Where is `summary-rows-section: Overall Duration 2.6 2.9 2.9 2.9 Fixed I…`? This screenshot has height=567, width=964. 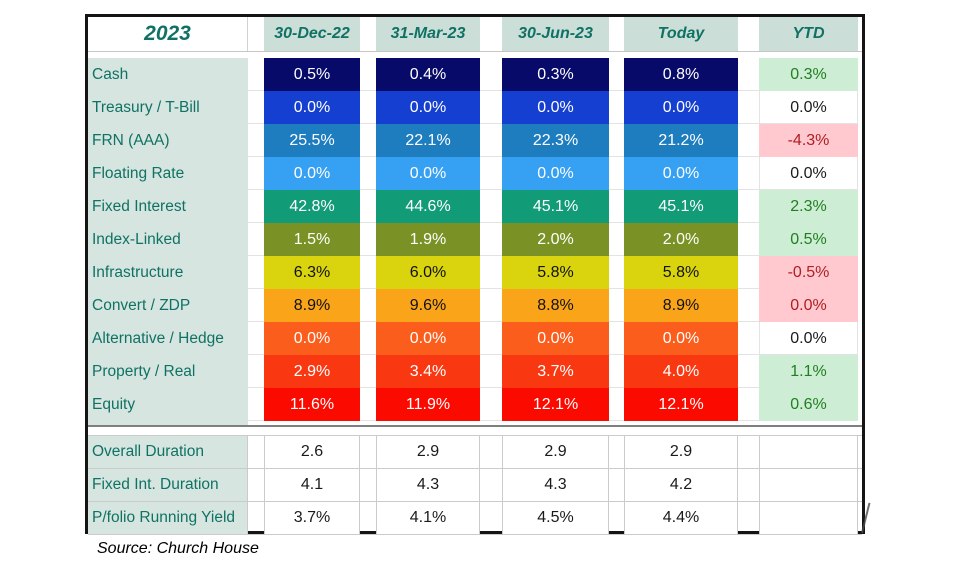 summary-rows-section: Overall Duration 2.6 2.9 2.9 2.9 Fixed I… is located at coordinates (475, 485).